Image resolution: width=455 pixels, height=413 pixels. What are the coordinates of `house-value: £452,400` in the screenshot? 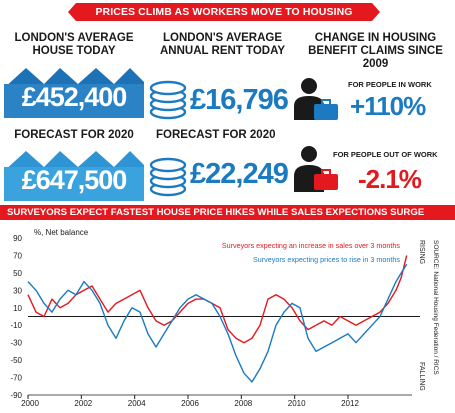 It's located at (74, 97).